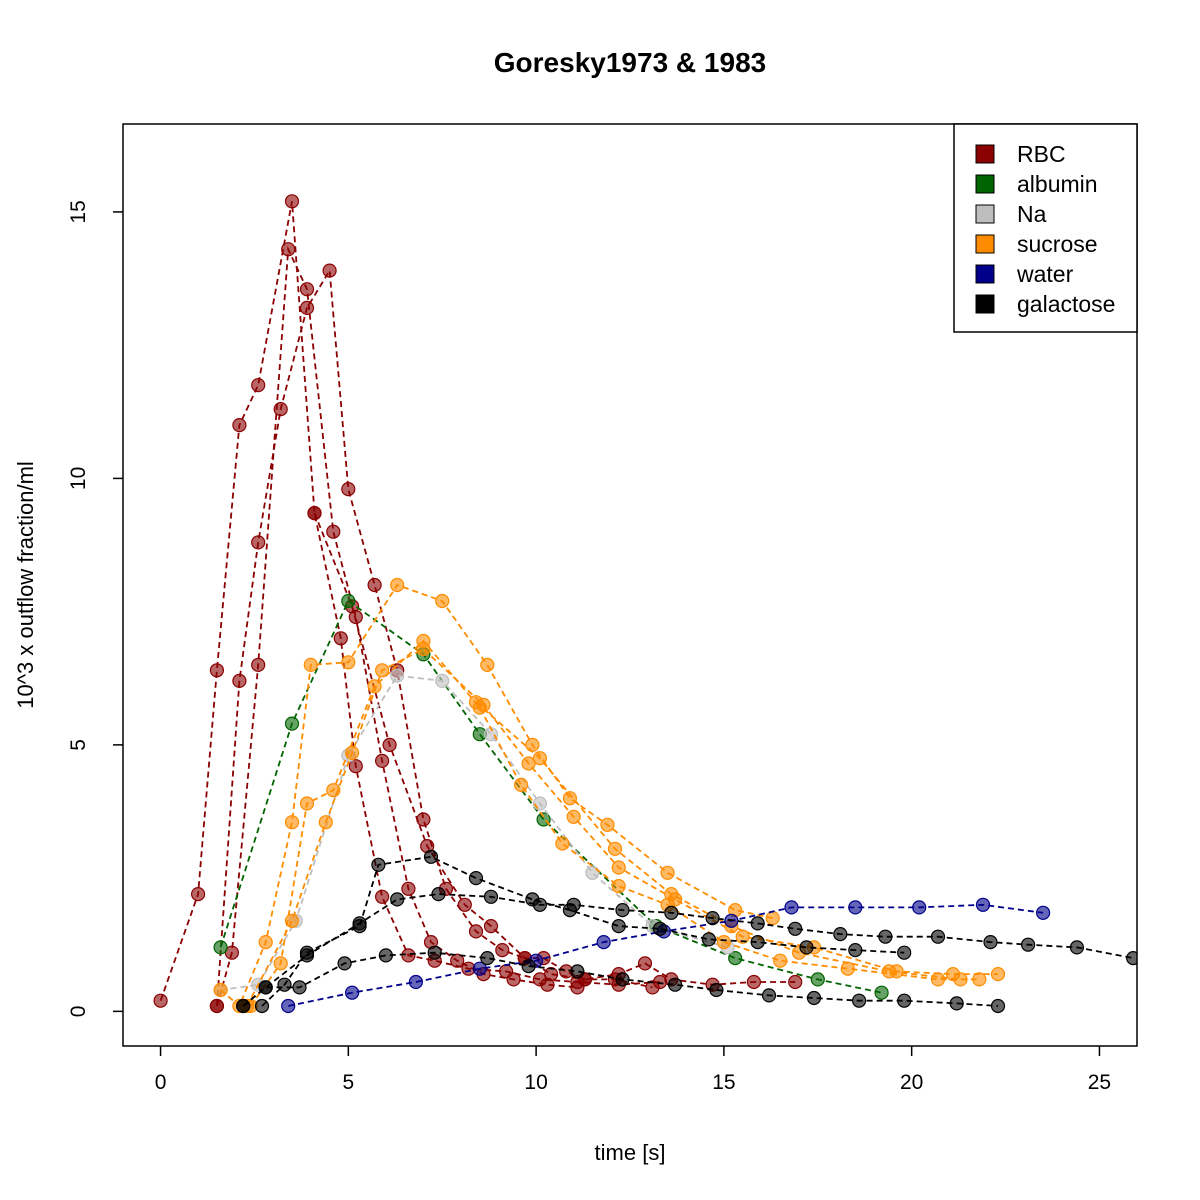 This screenshot has width=1200, height=1200. I want to click on x-tick-label: 10, so click(535, 1082).